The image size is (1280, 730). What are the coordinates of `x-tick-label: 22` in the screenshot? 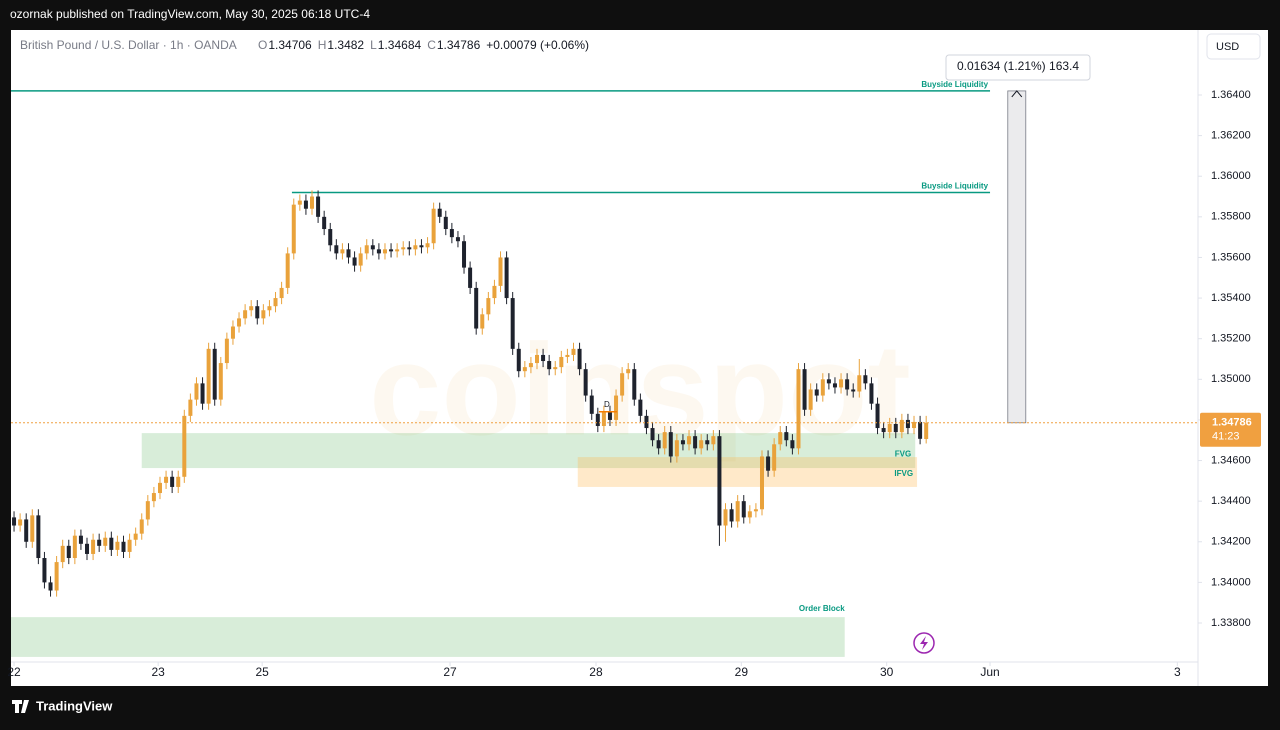 It's located at (14, 672).